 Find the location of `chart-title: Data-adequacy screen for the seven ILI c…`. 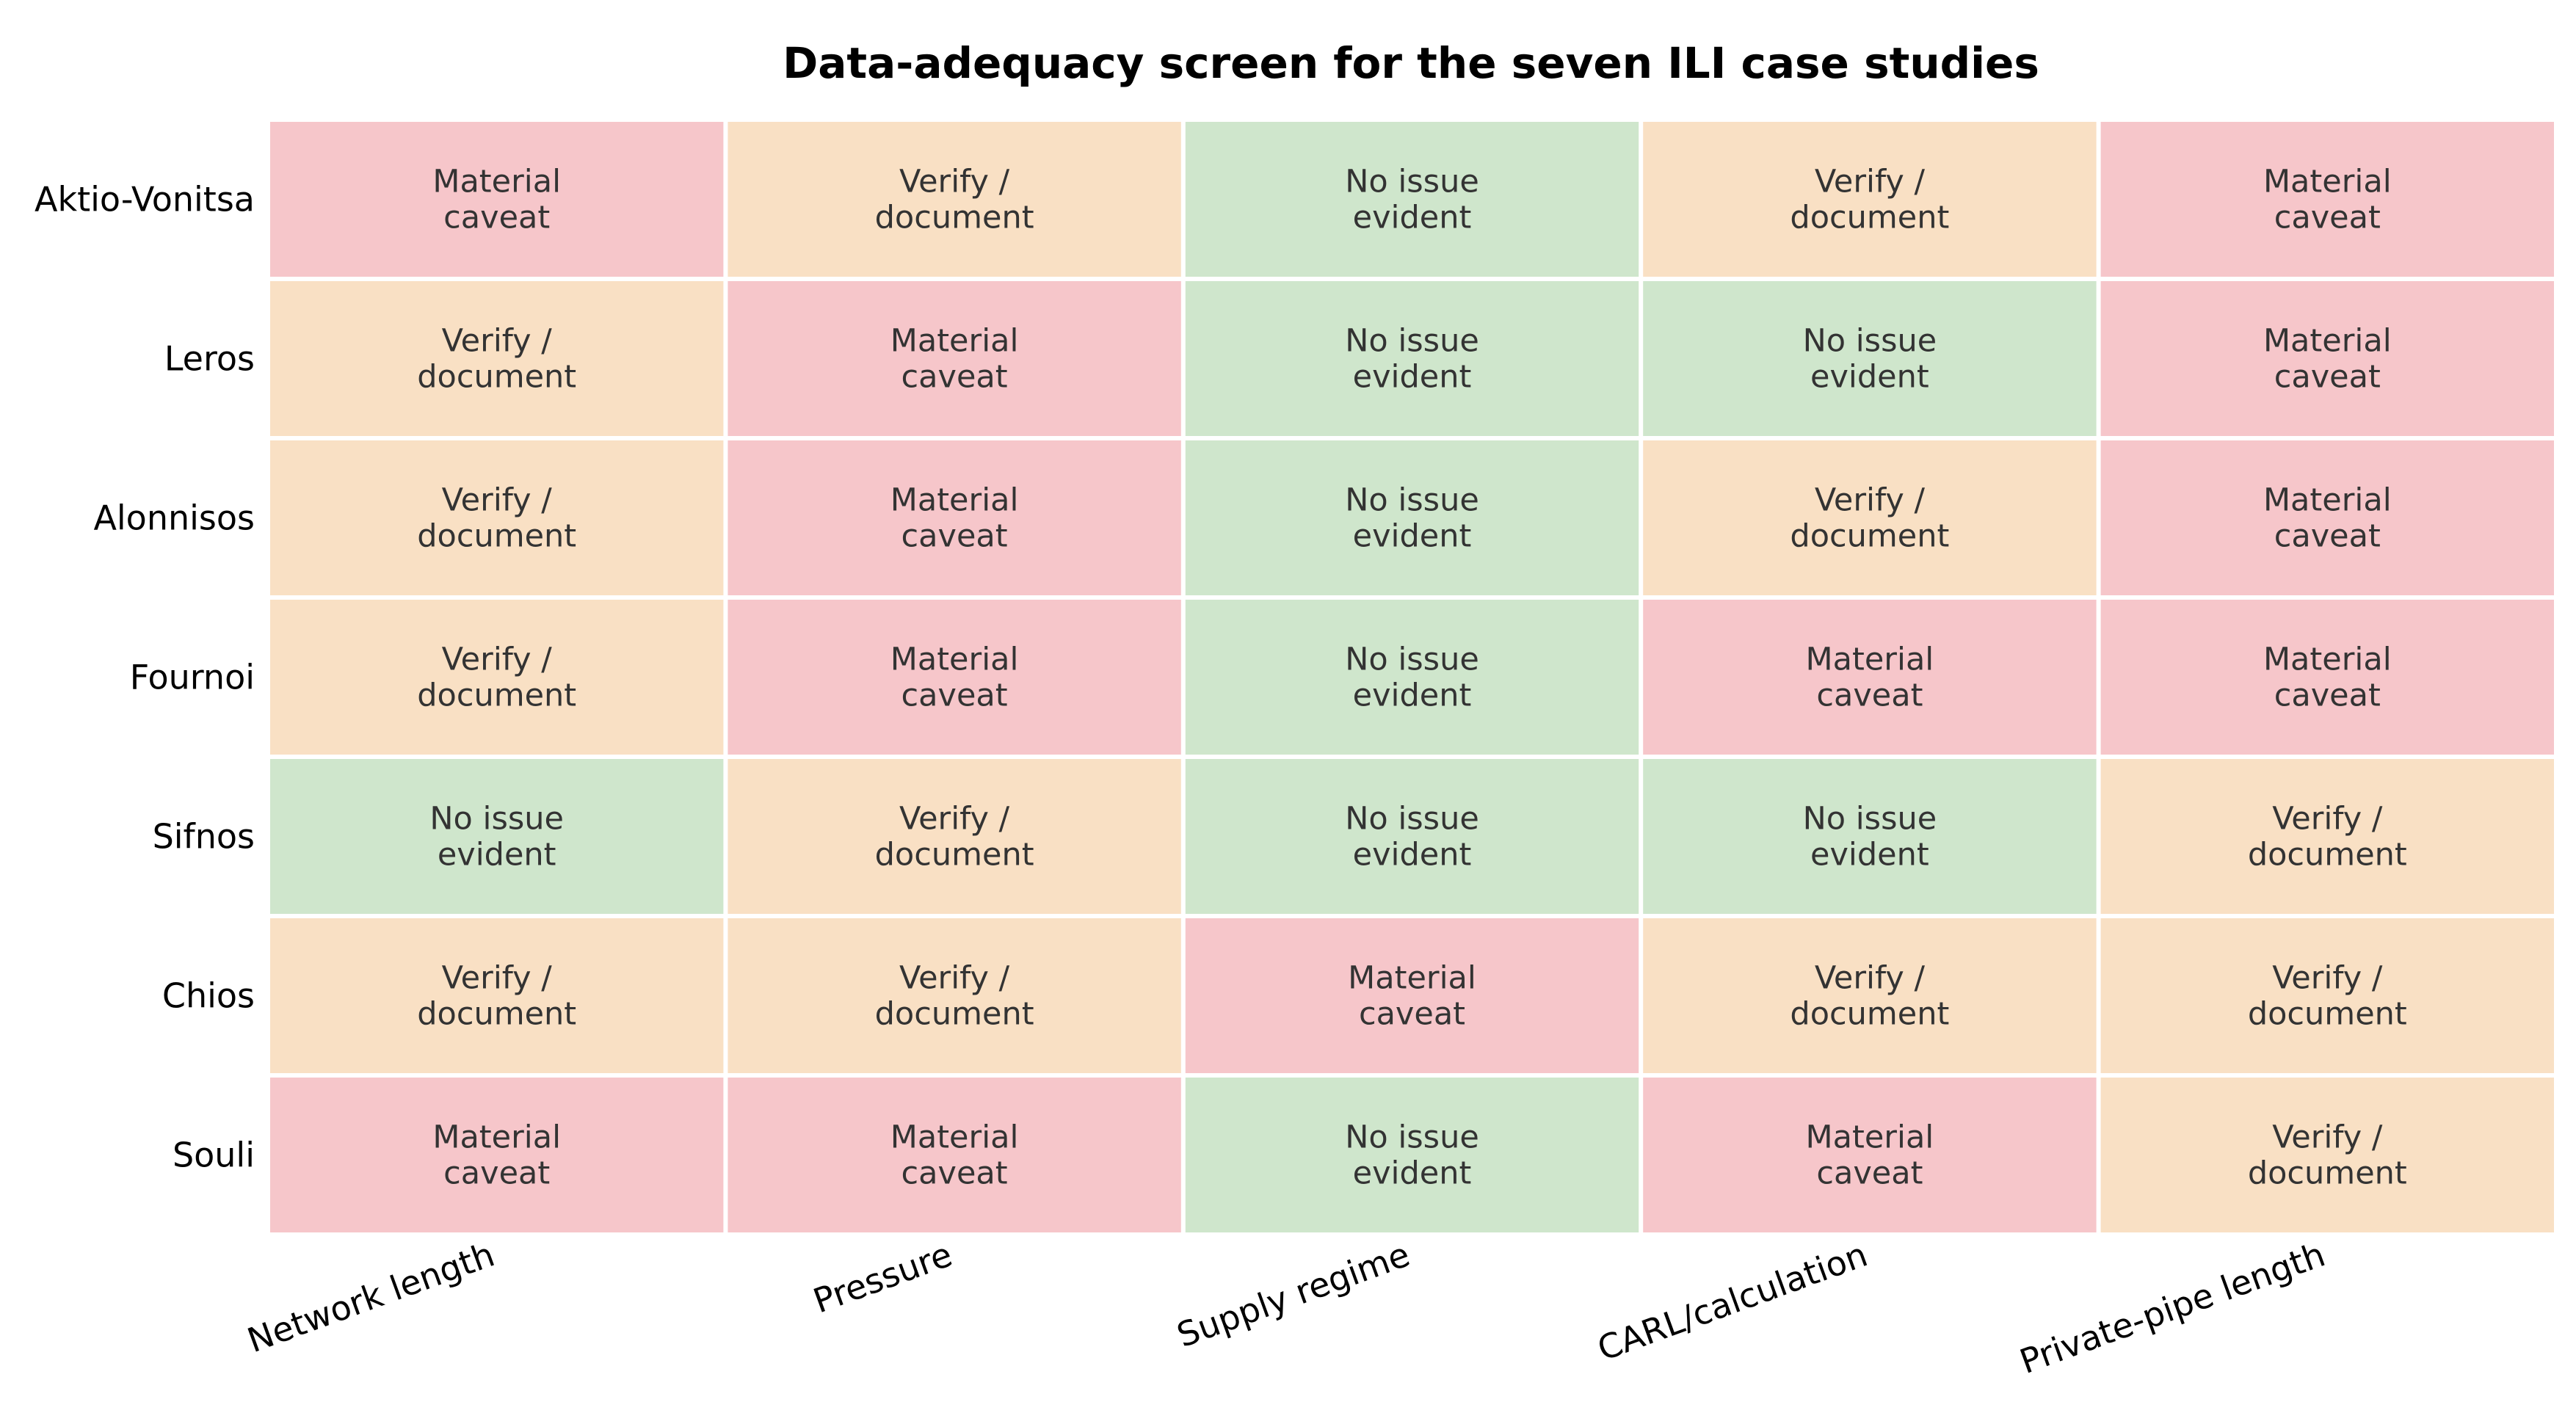

chart-title: Data-adequacy screen for the seven ILI c… is located at coordinates (1411, 63).